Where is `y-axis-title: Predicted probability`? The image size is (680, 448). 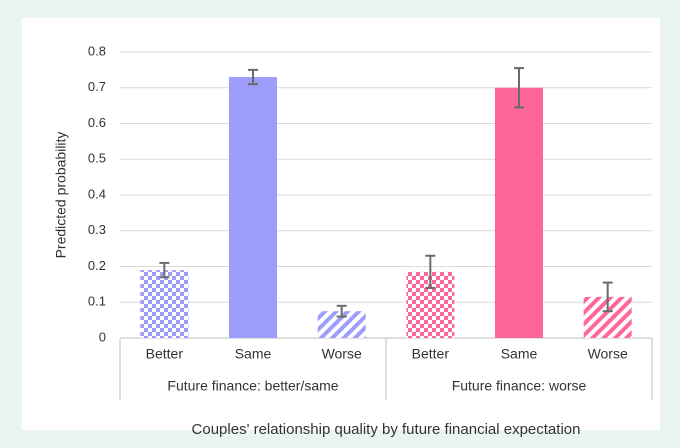
y-axis-title: Predicted probability is located at coordinates (61, 195).